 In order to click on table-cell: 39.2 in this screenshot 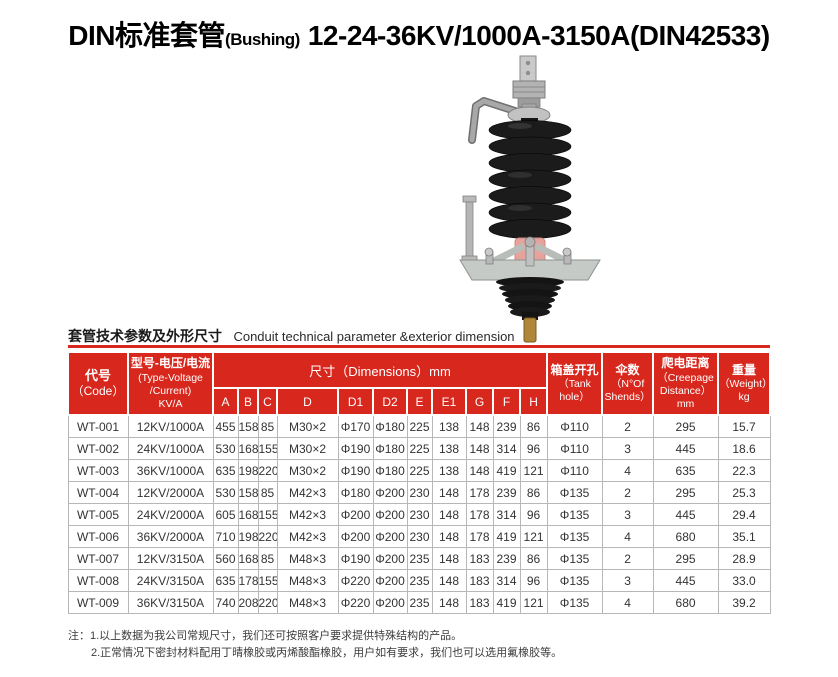, I will do `click(744, 602)`.